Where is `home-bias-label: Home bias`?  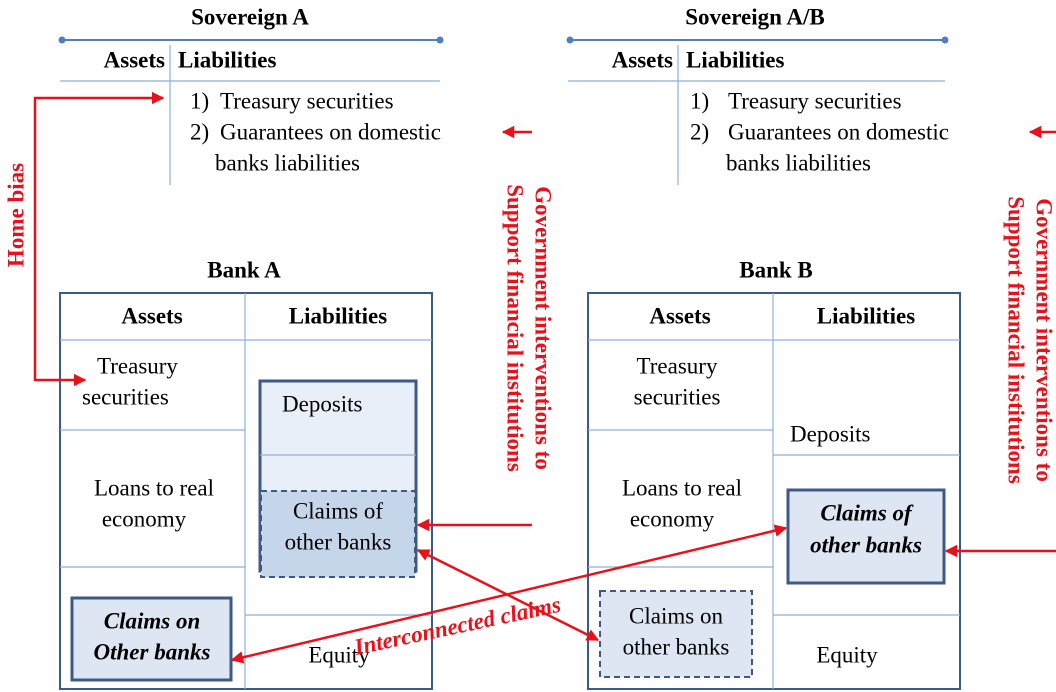 home-bias-label: Home bias is located at coordinates (15, 215).